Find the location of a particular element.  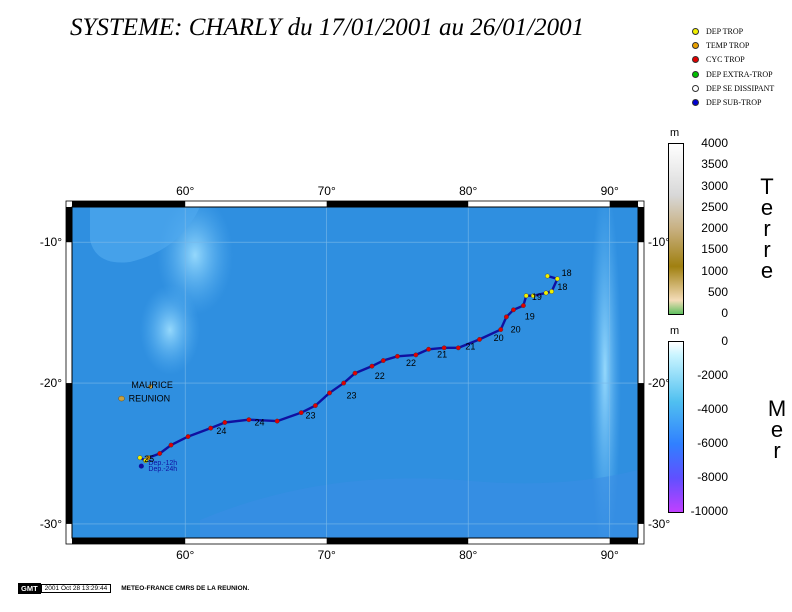

day-label: 25 is located at coordinates (149, 459).